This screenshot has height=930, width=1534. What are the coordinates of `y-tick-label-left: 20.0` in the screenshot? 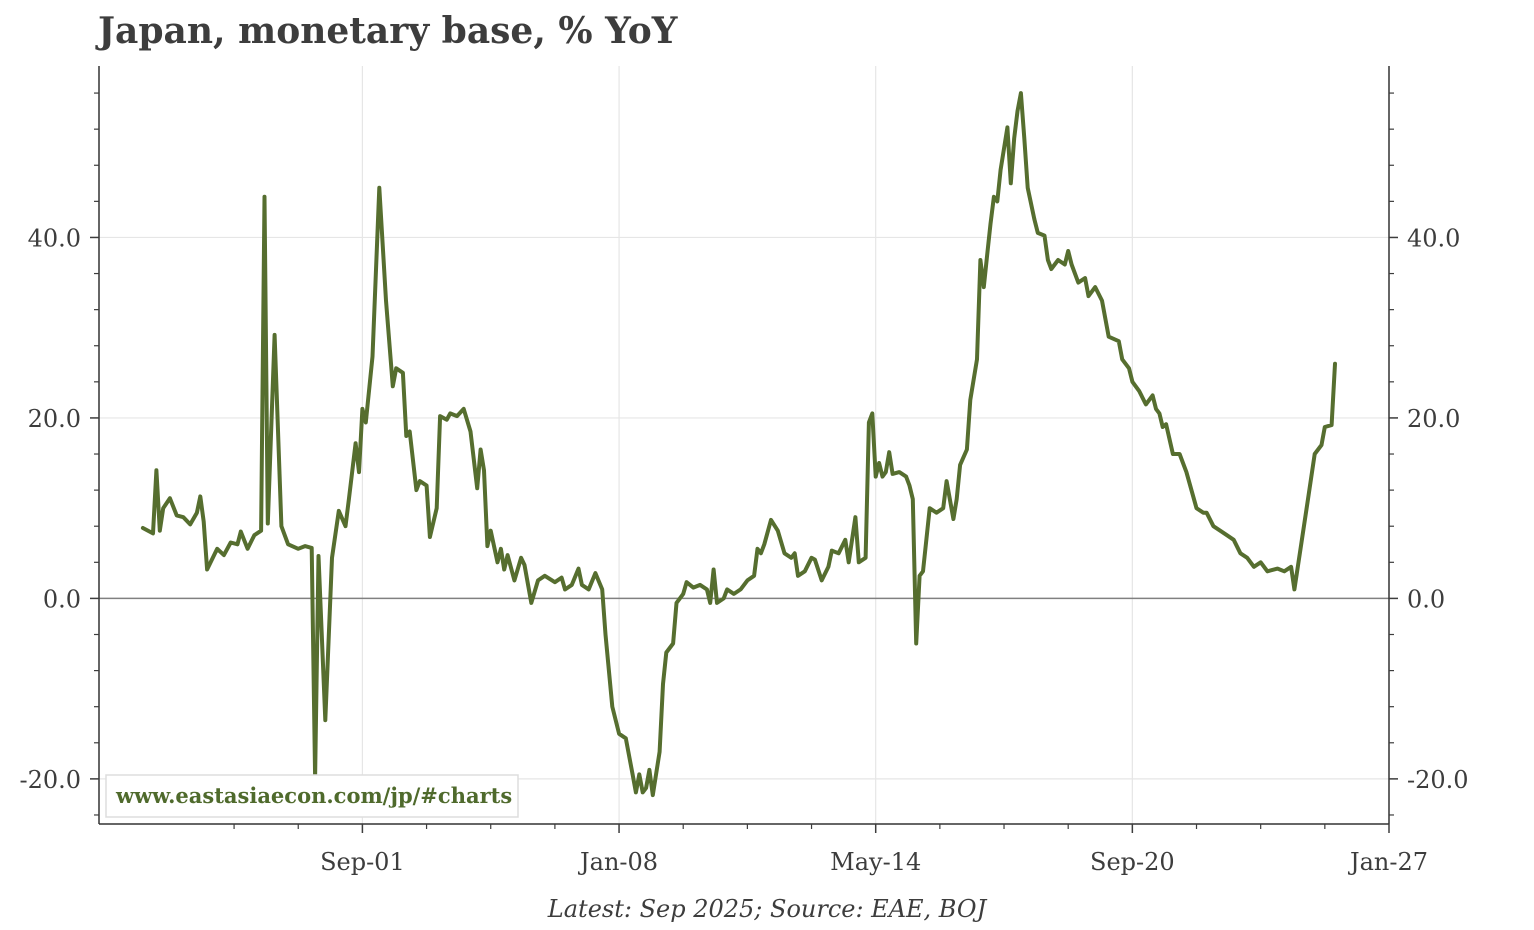 It's located at (54, 419).